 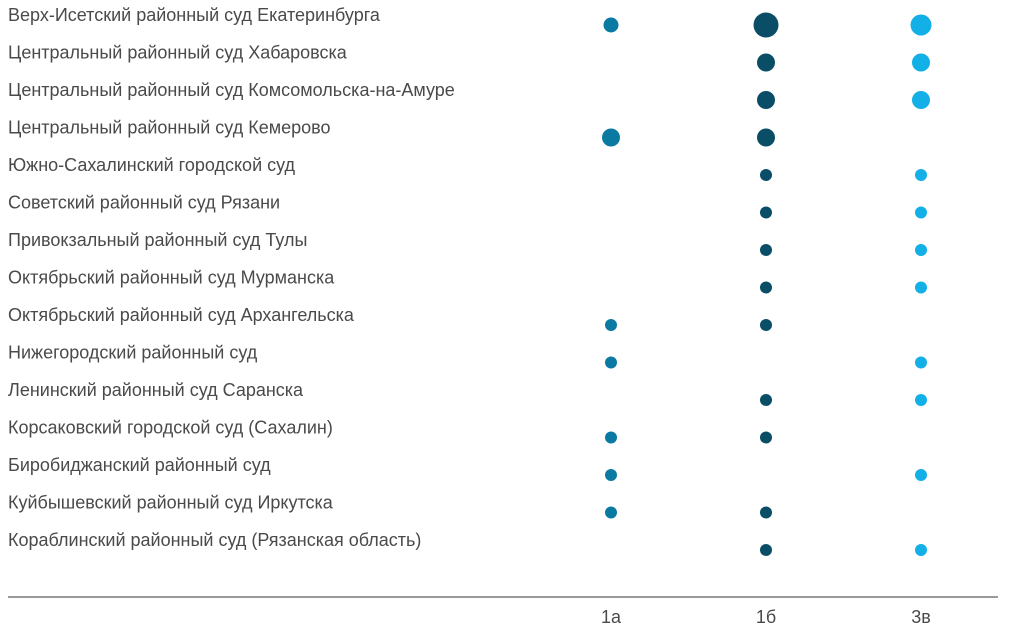 I want to click on row-label: Куйбышевский районный суд Иркутска, so click(x=171, y=503).